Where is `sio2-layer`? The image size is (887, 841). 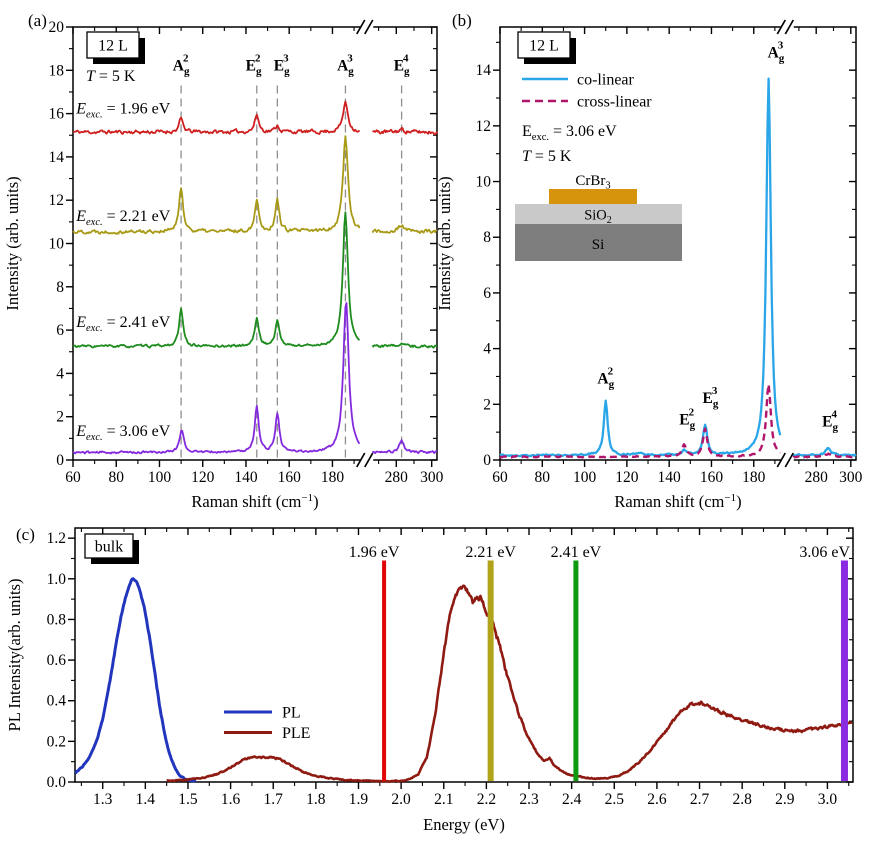
sio2-layer is located at coordinates (598, 214).